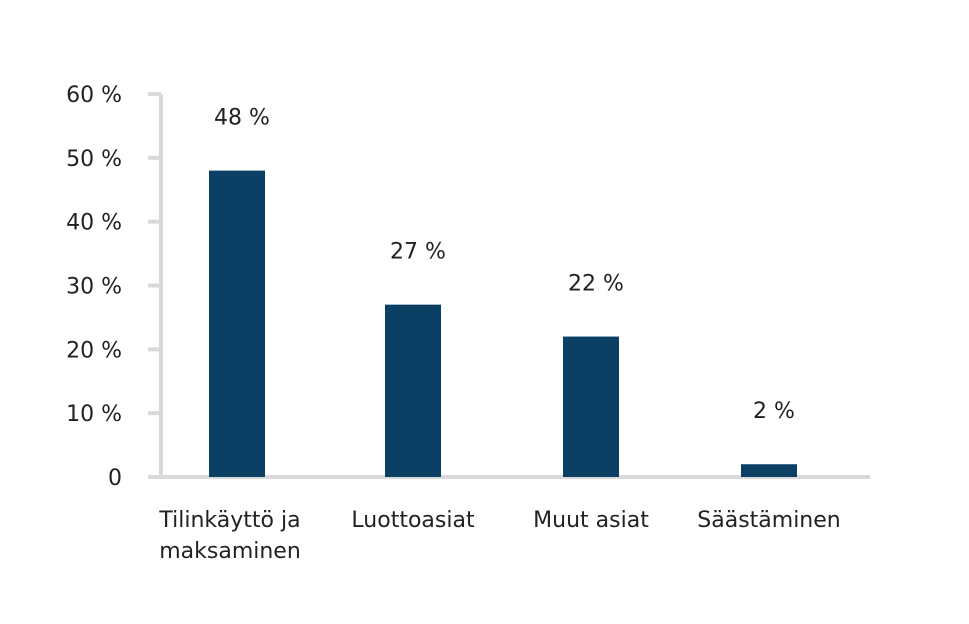 This screenshot has height=624, width=969. Describe the element at coordinates (596, 284) in the screenshot. I see `data-label: 22 %` at that location.